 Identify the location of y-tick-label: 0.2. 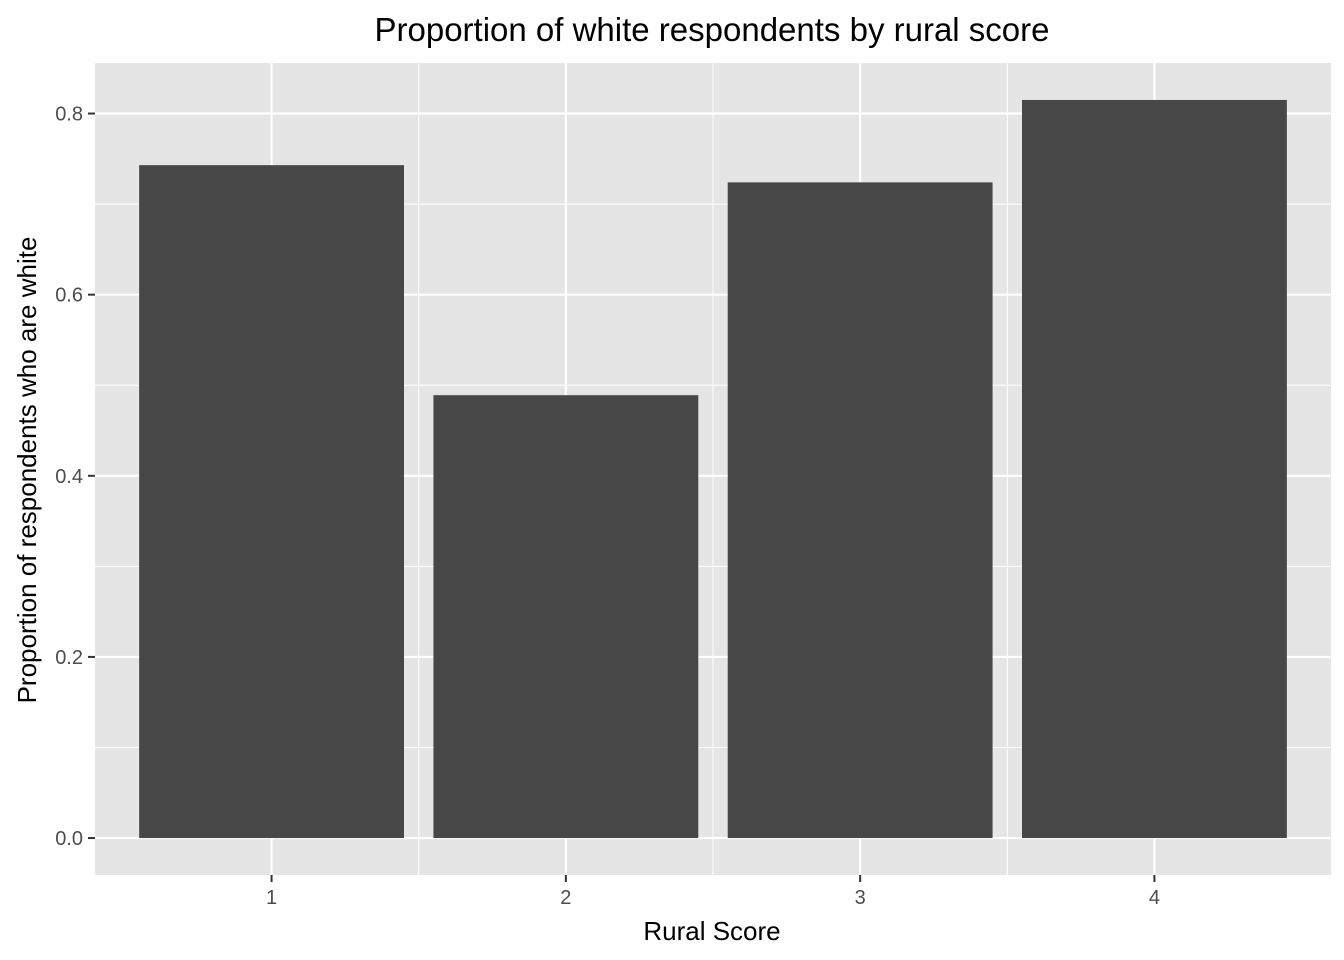
(69, 658).